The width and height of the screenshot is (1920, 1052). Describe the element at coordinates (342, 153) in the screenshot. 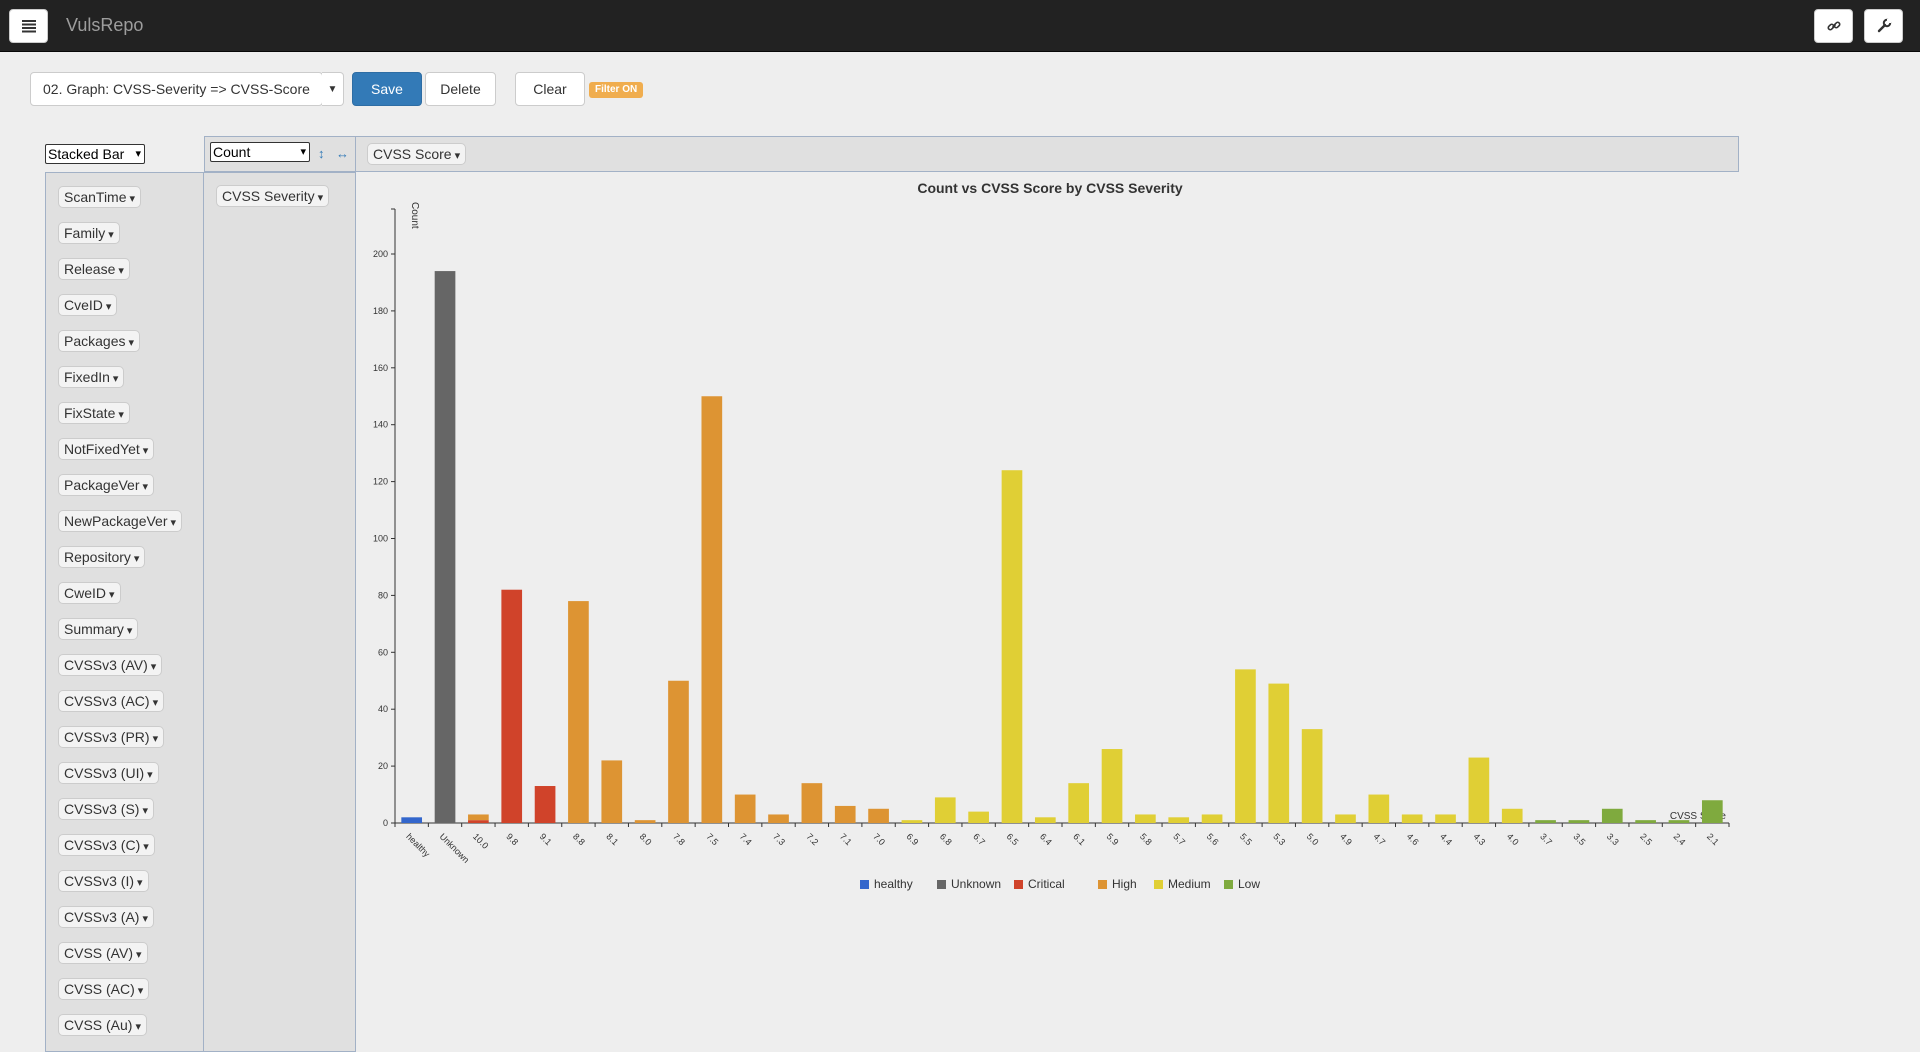

I see `col-sort-toggle: ↔` at that location.